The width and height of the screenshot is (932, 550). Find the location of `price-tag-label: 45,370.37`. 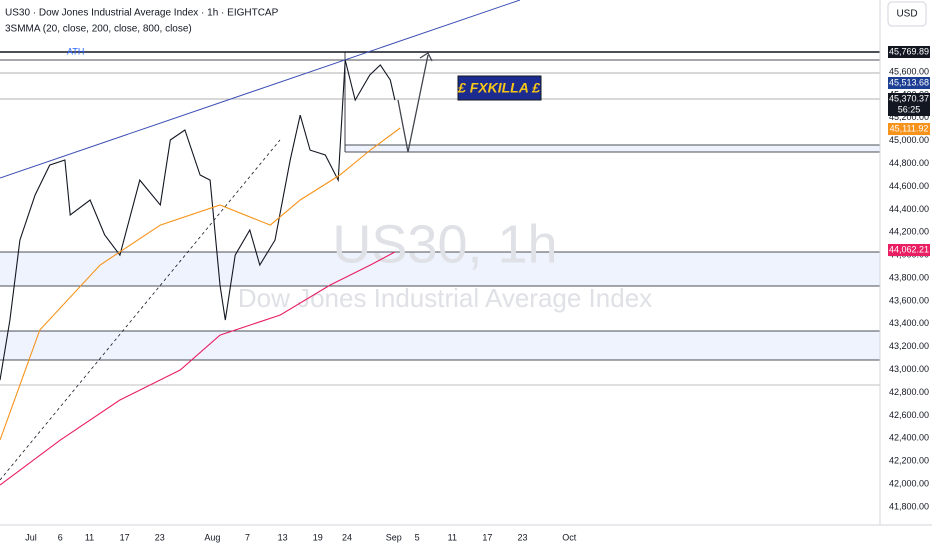

price-tag-label: 45,370.37 is located at coordinates (909, 98).